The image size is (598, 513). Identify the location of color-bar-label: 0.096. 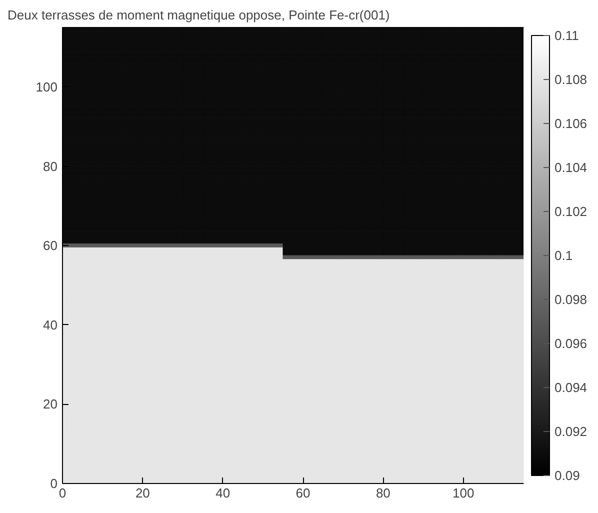
(571, 343).